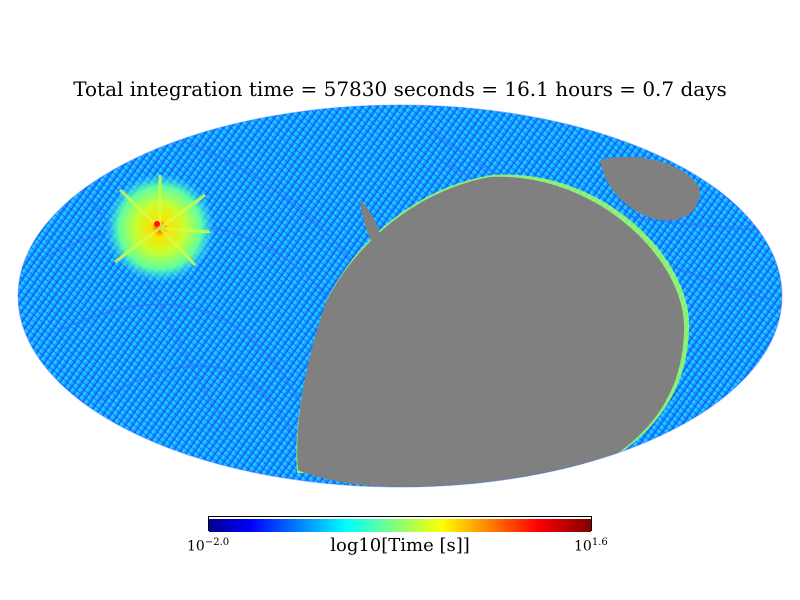 This screenshot has width=800, height=600. I want to click on colorbar-label: log10[Time [s]], so click(400, 545).